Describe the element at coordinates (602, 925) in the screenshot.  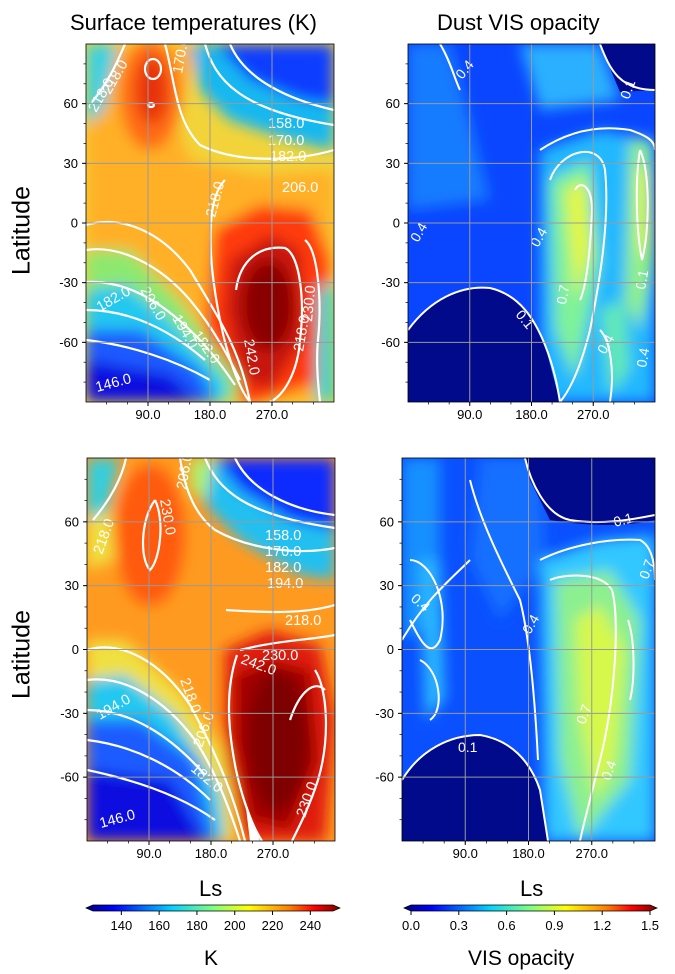
I see `colorbar-tick-label: 1.2` at that location.